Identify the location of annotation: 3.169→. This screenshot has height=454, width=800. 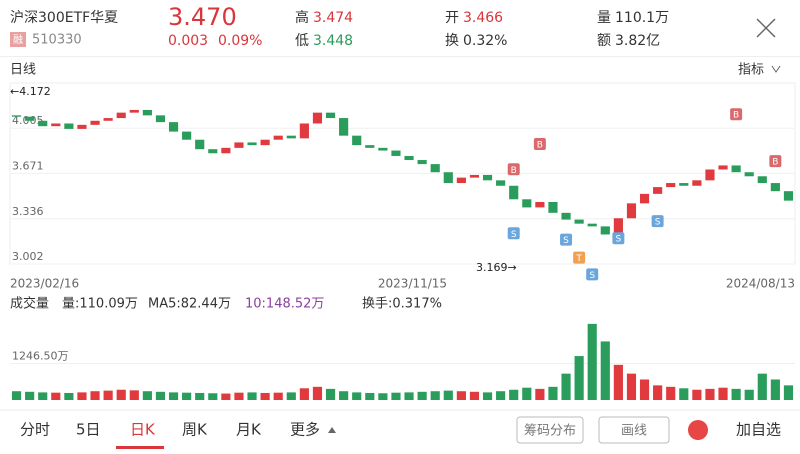
(496, 267).